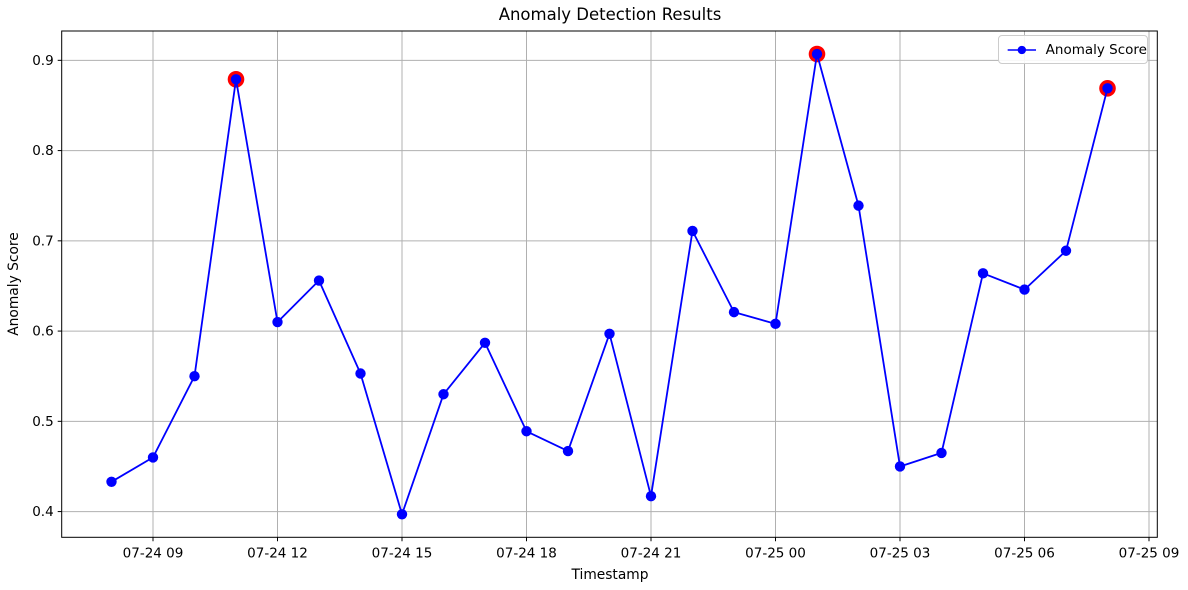  I want to click on y-tick-label: 0.6, so click(42, 332).